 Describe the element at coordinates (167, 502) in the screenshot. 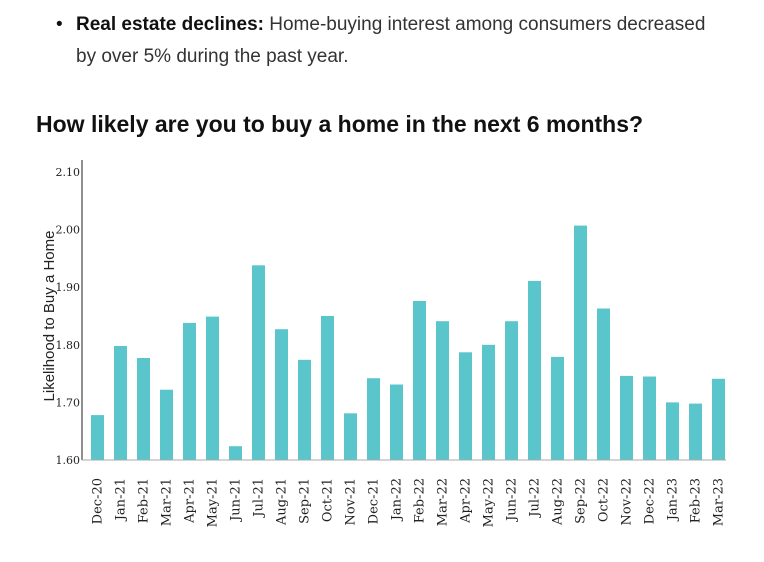

I see `x-tick-label: Mar-21` at that location.